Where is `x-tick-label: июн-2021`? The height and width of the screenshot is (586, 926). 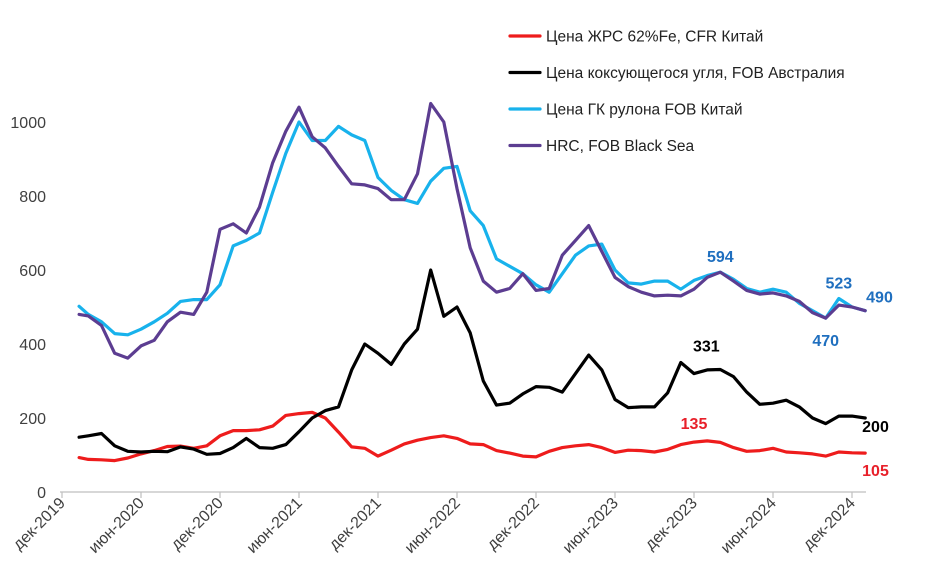 x-tick-label: июн-2021 is located at coordinates (275, 526).